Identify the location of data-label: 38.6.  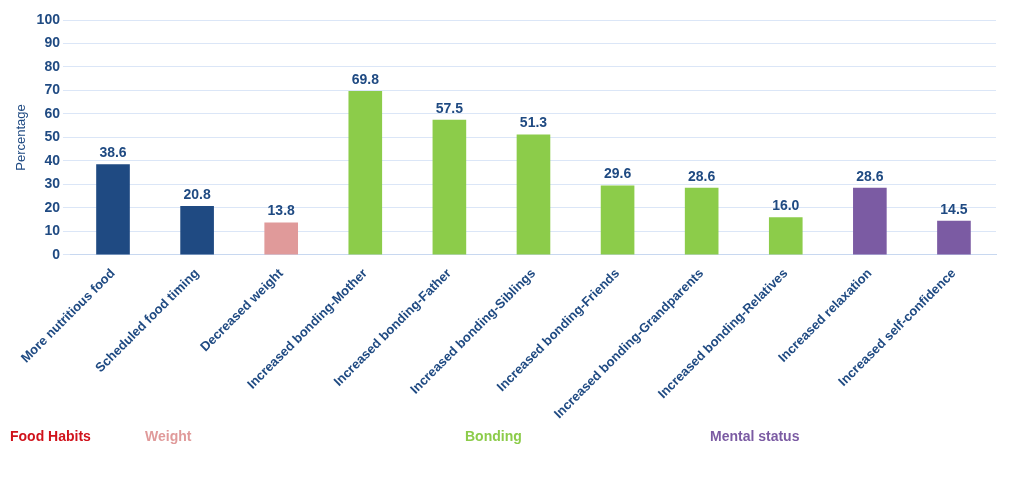
(113, 152).